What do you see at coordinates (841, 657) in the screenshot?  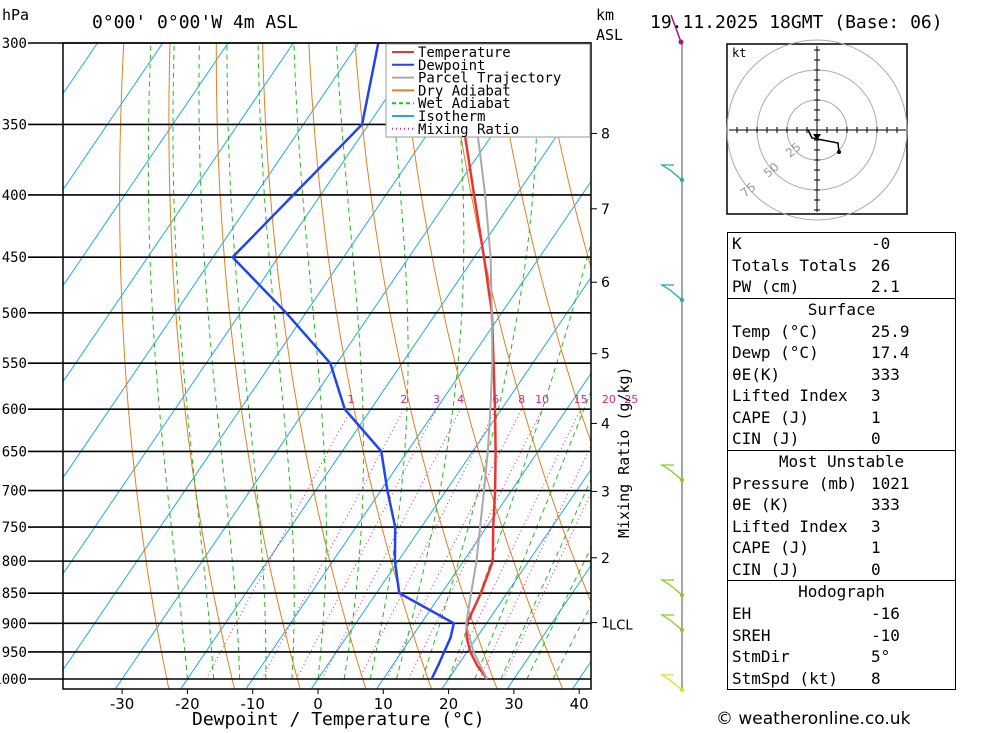 I see `hodograph-stat-row: StmDir 5°` at bounding box center [841, 657].